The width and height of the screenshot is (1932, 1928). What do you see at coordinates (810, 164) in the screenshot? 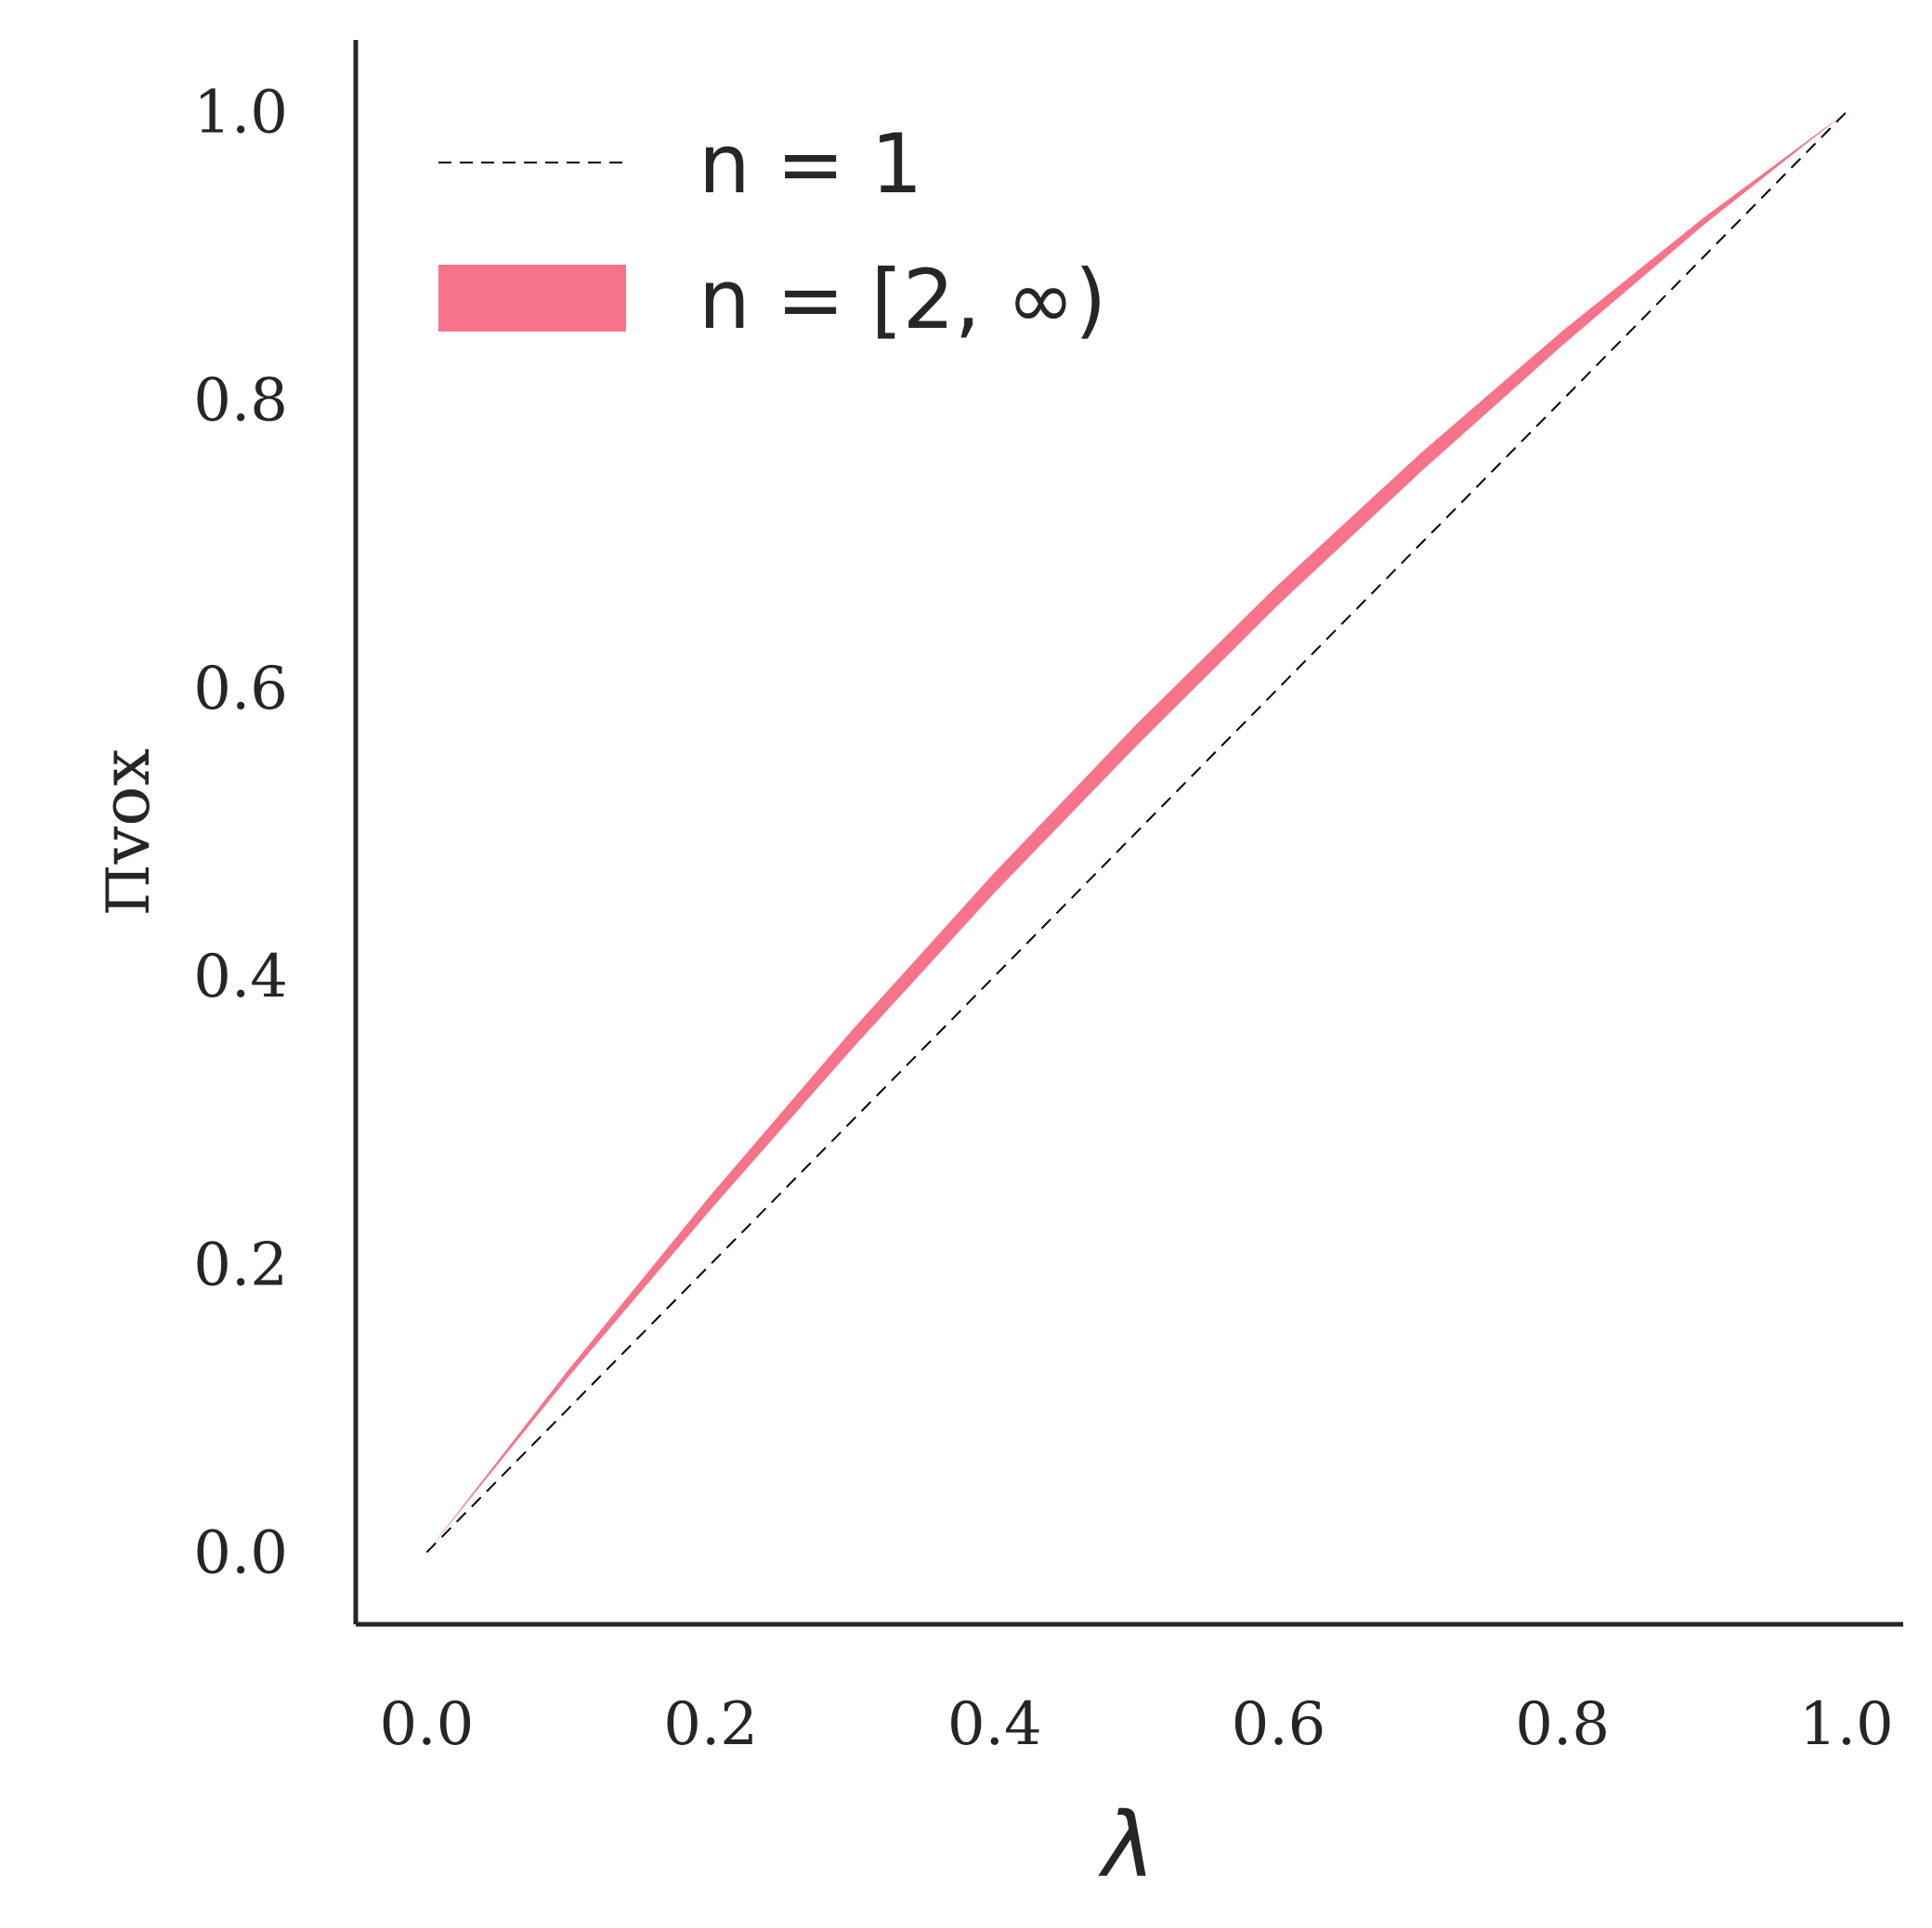
I see `legend-label: n = 1` at bounding box center [810, 164].